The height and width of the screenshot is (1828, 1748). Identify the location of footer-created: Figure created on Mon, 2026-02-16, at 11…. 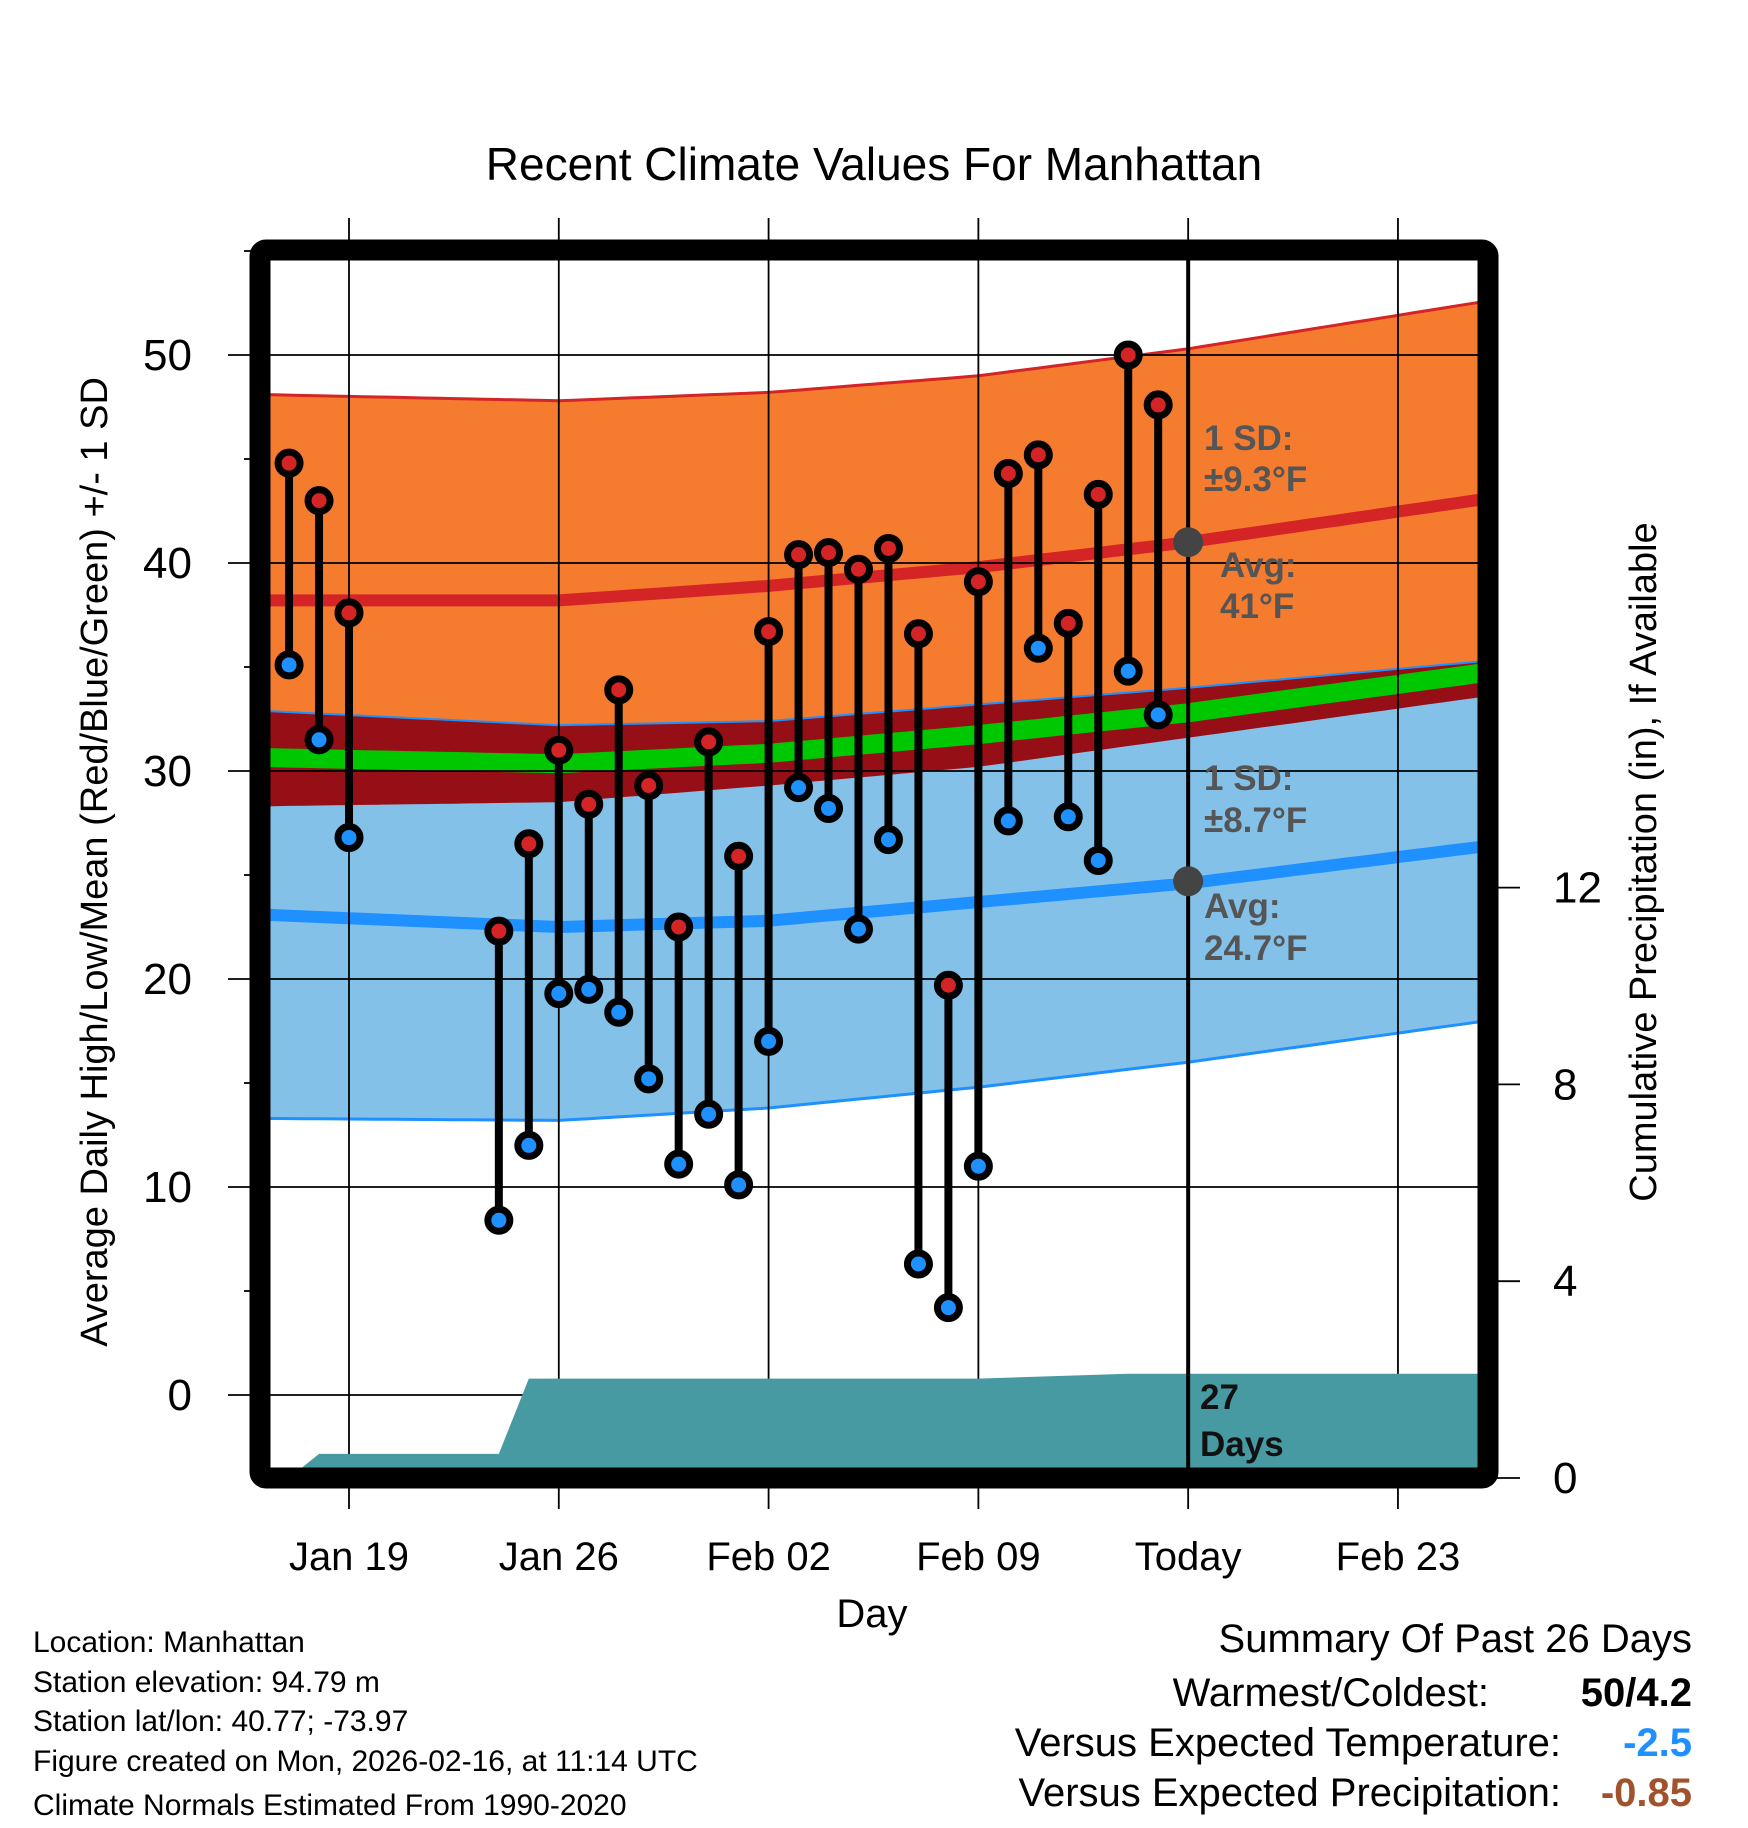
(365, 1761).